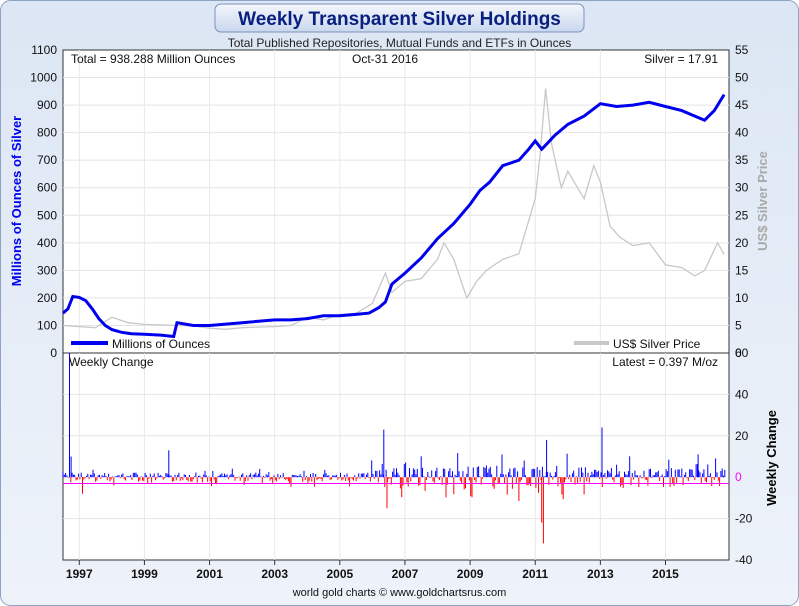 The height and width of the screenshot is (606, 799). Describe the element at coordinates (161, 344) in the screenshot. I see `legend-holdings-label: Millions of Ounces` at that location.